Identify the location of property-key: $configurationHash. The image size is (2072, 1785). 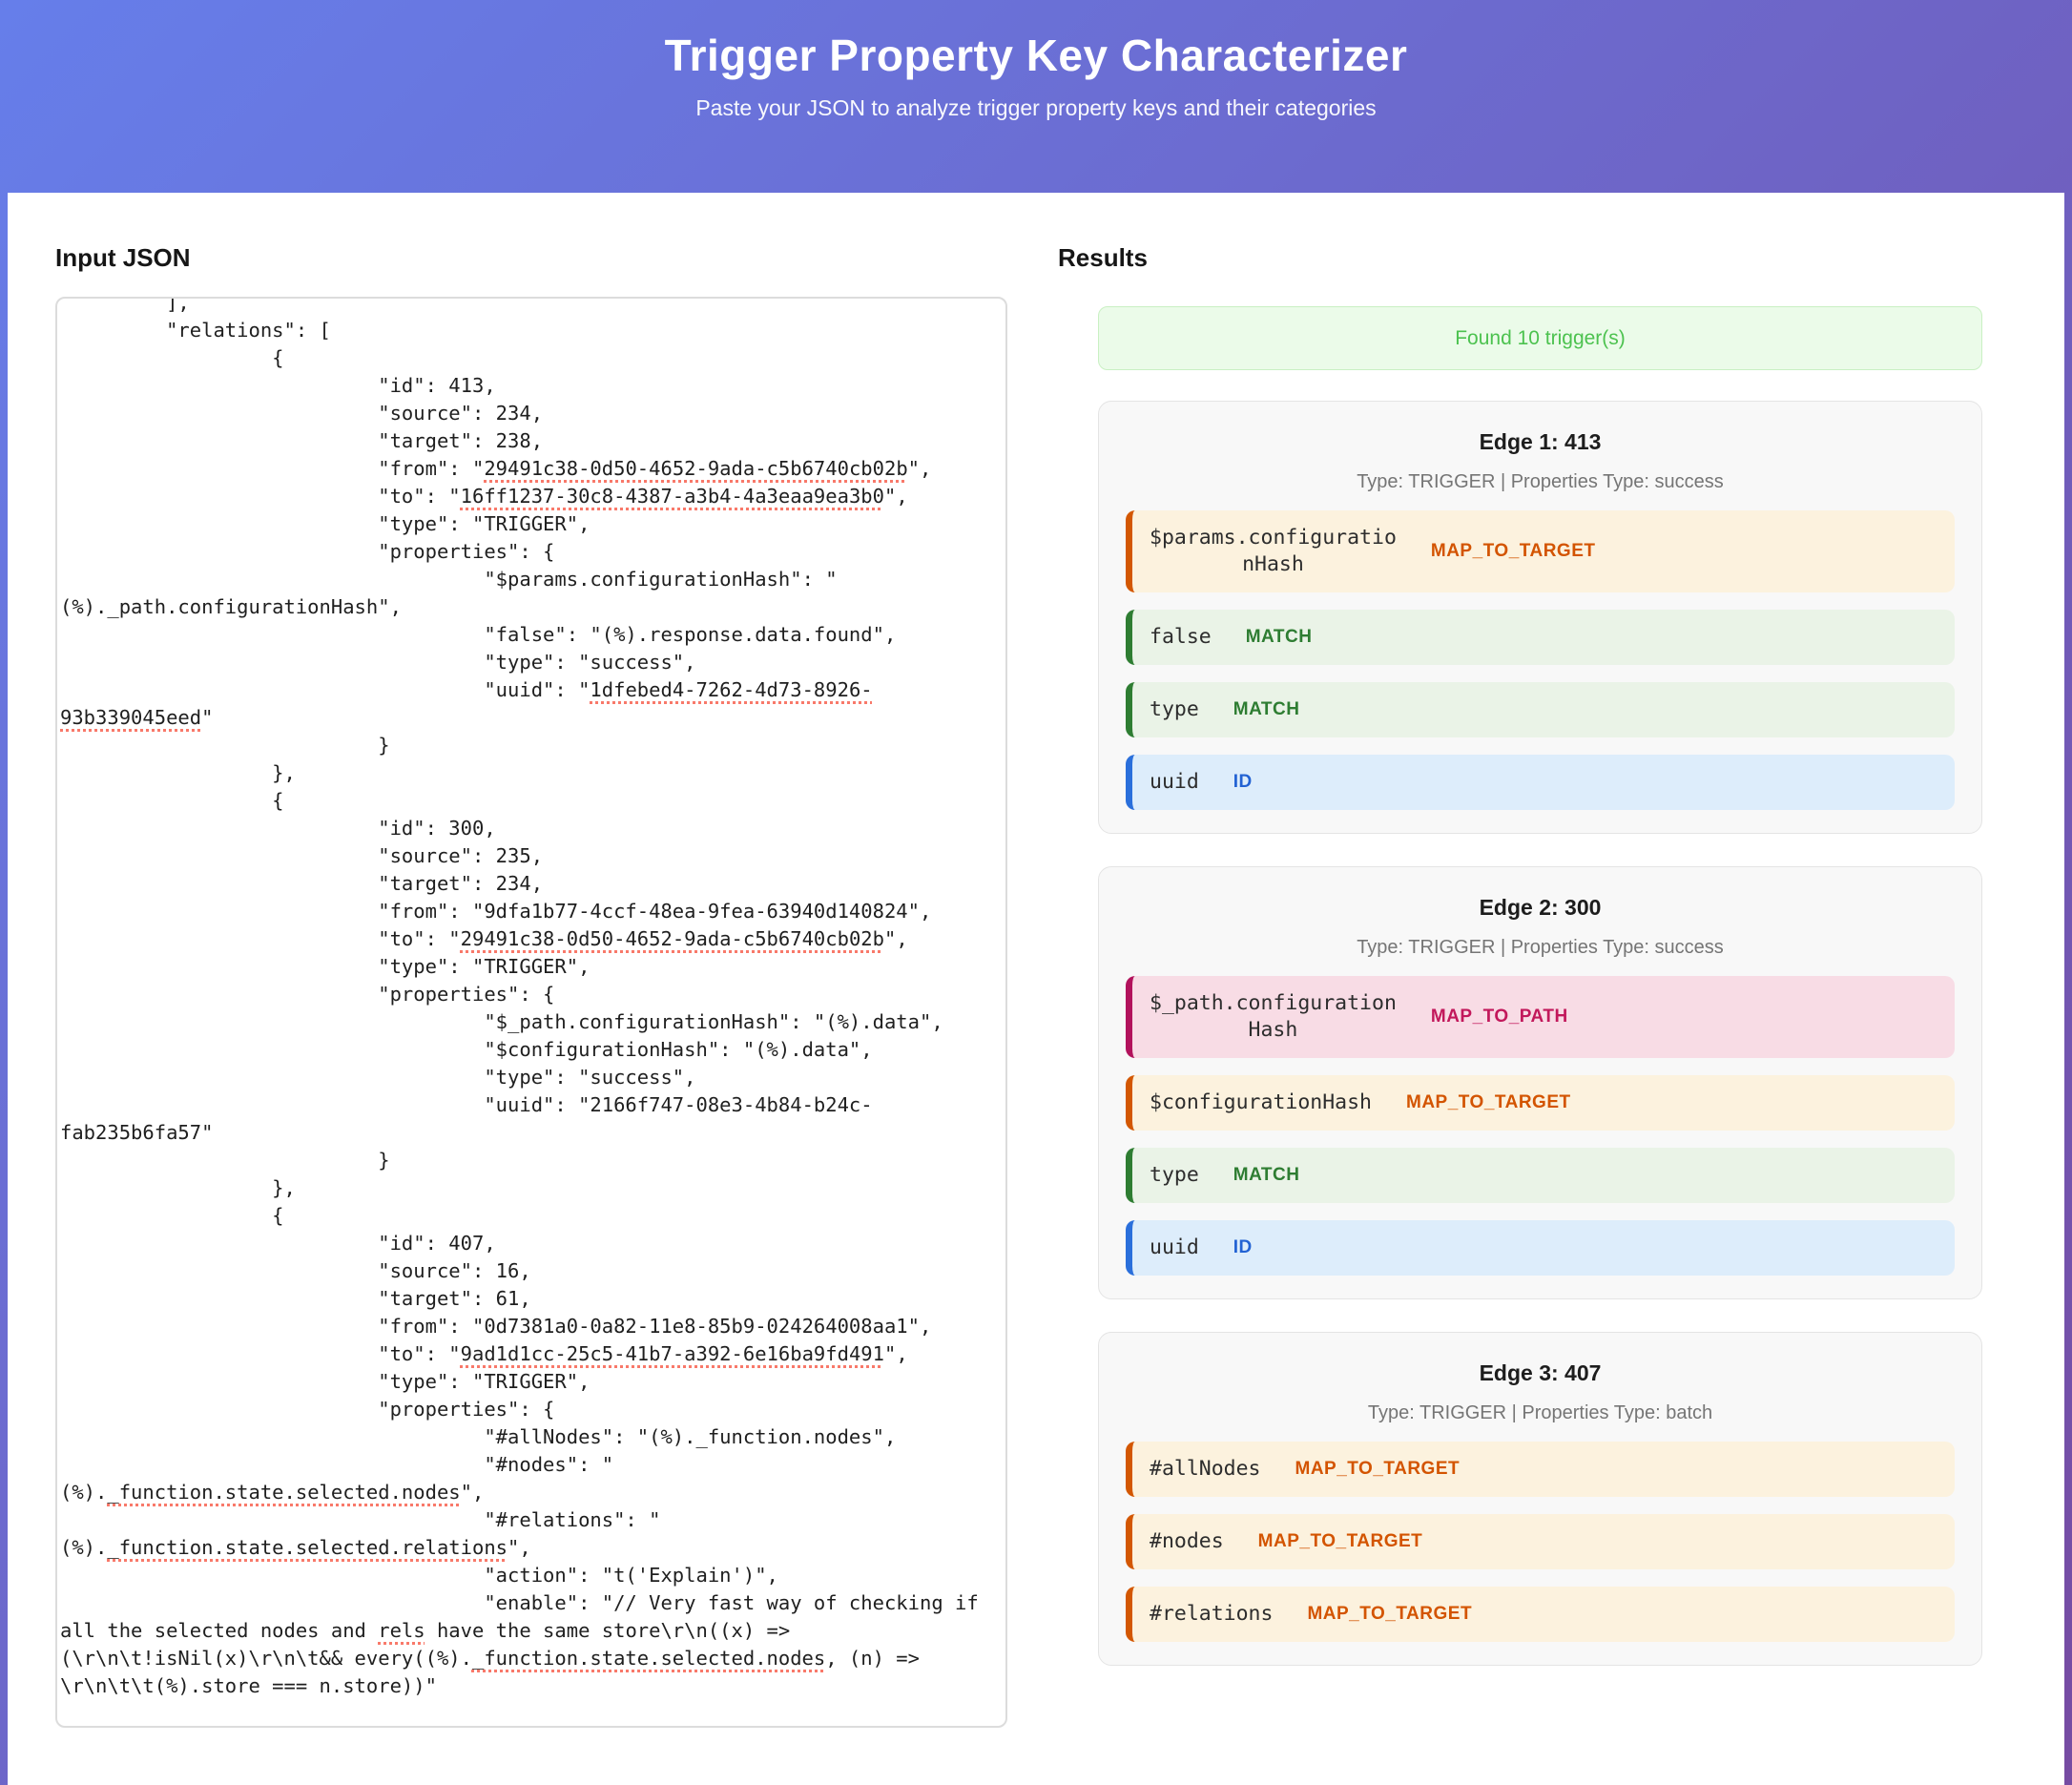
(1261, 1102).